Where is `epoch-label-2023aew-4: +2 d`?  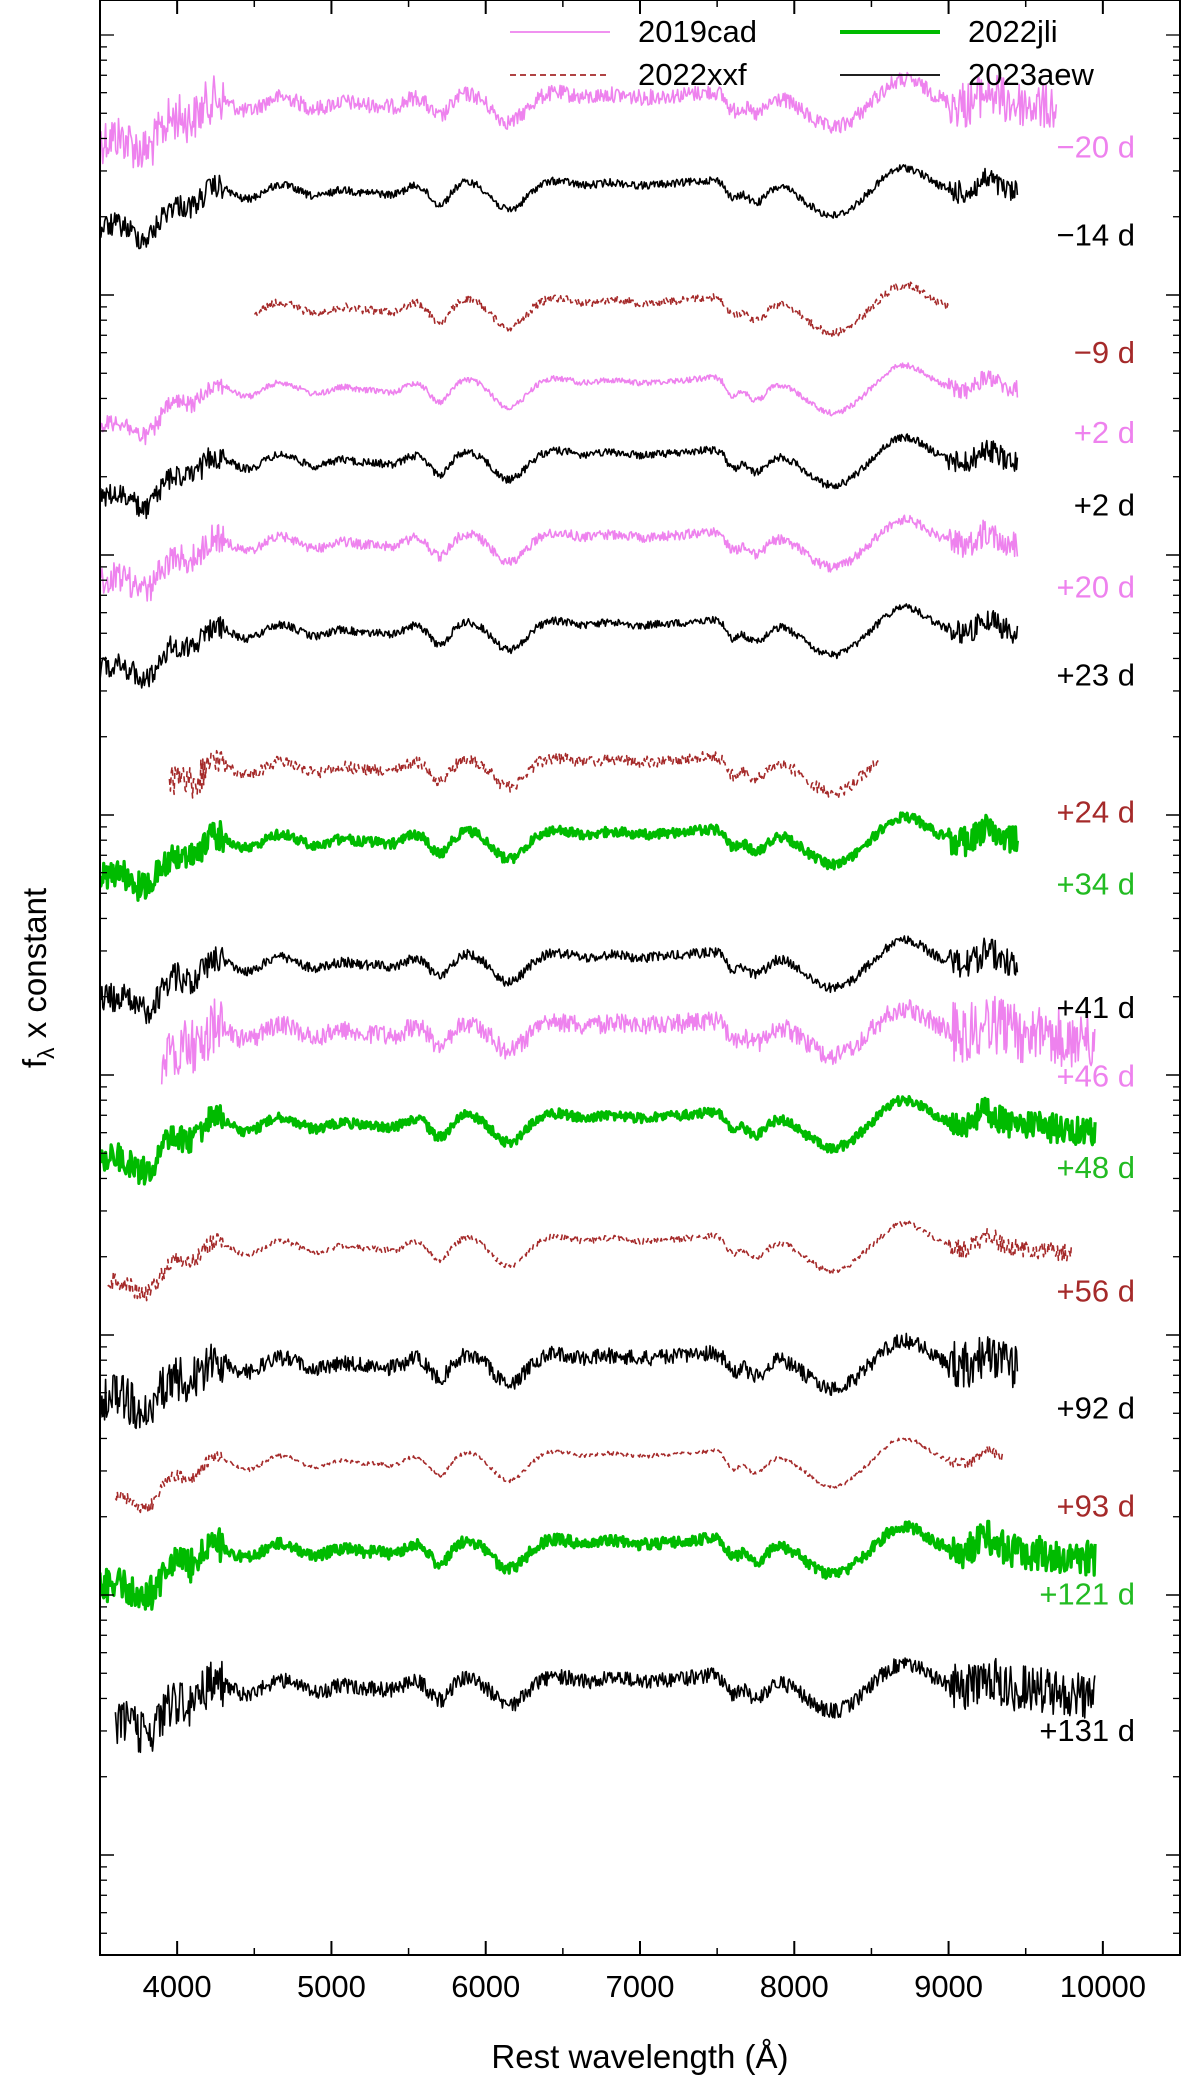
epoch-label-2023aew-4: +2 d is located at coordinates (1104, 504).